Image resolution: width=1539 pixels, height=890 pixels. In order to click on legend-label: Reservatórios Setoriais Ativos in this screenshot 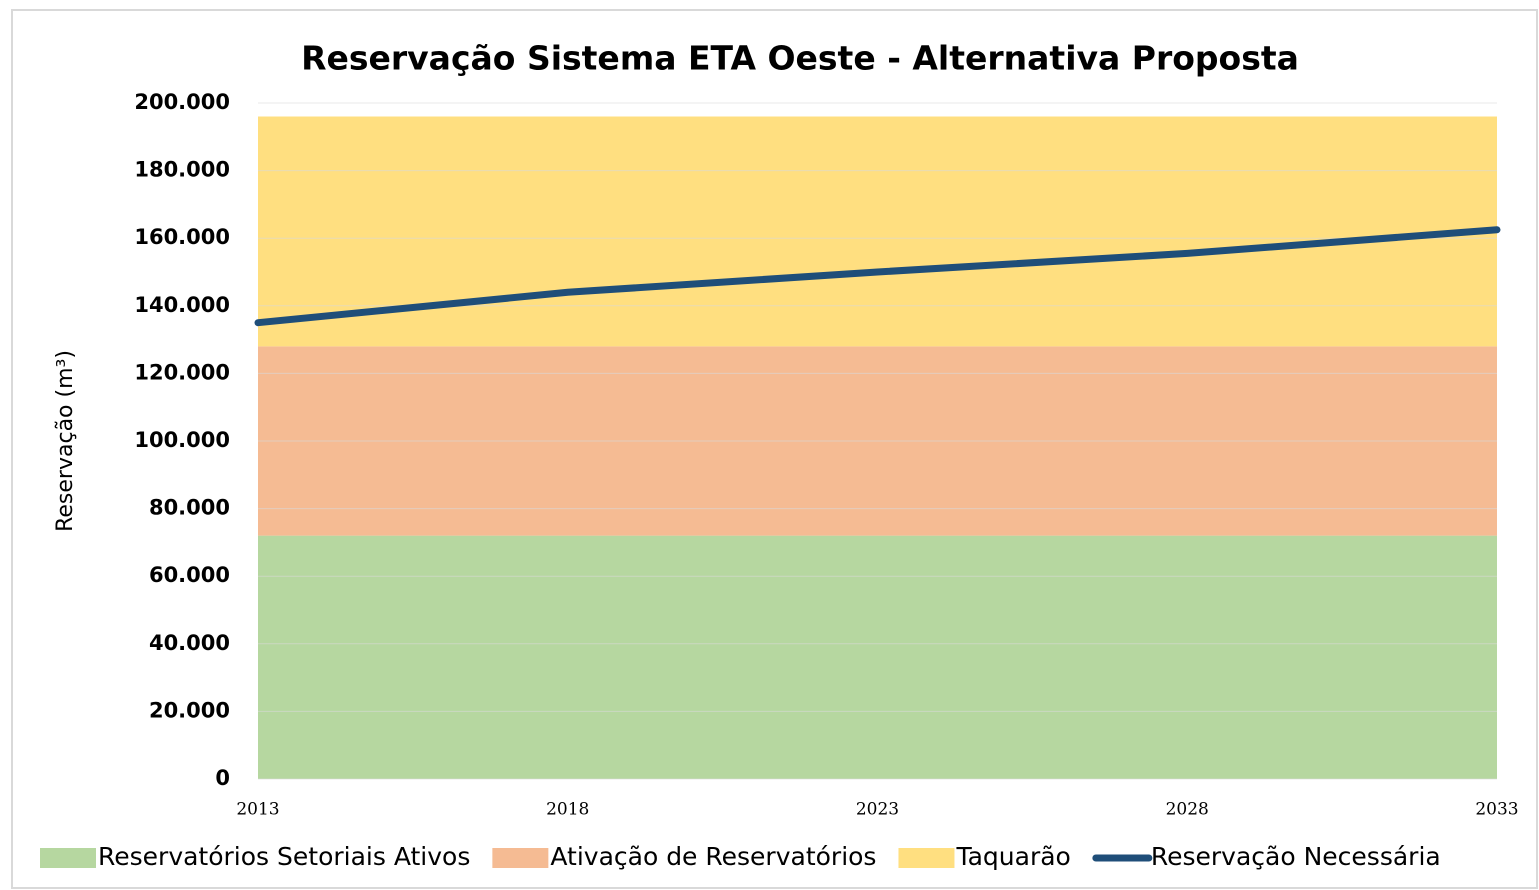, I will do `click(284, 856)`.